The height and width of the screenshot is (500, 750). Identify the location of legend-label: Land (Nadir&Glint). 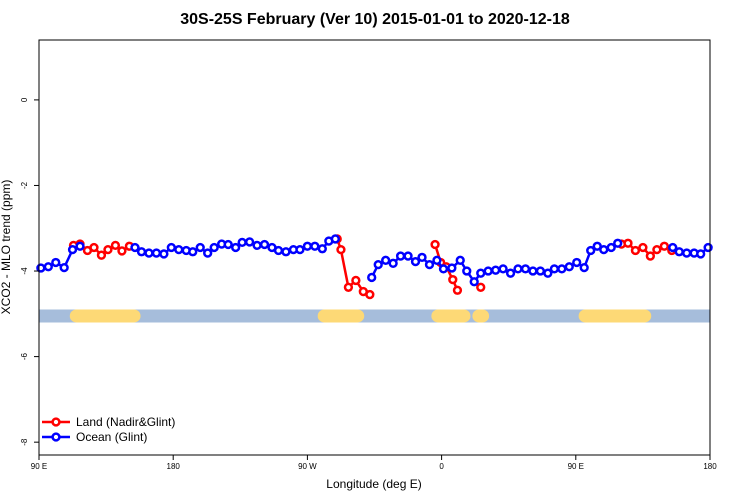
(125, 422).